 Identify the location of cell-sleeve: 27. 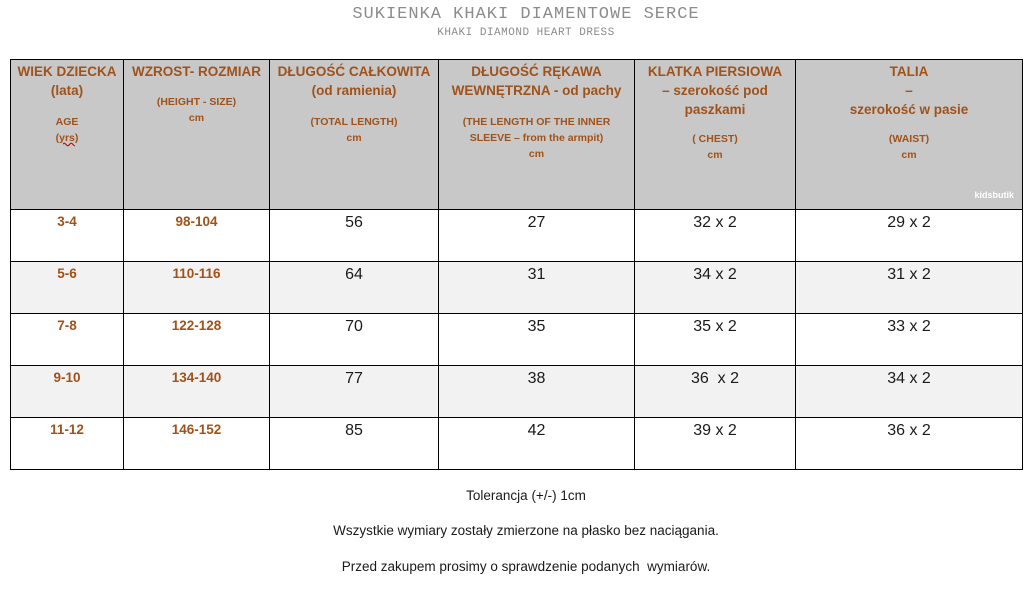
(536, 235).